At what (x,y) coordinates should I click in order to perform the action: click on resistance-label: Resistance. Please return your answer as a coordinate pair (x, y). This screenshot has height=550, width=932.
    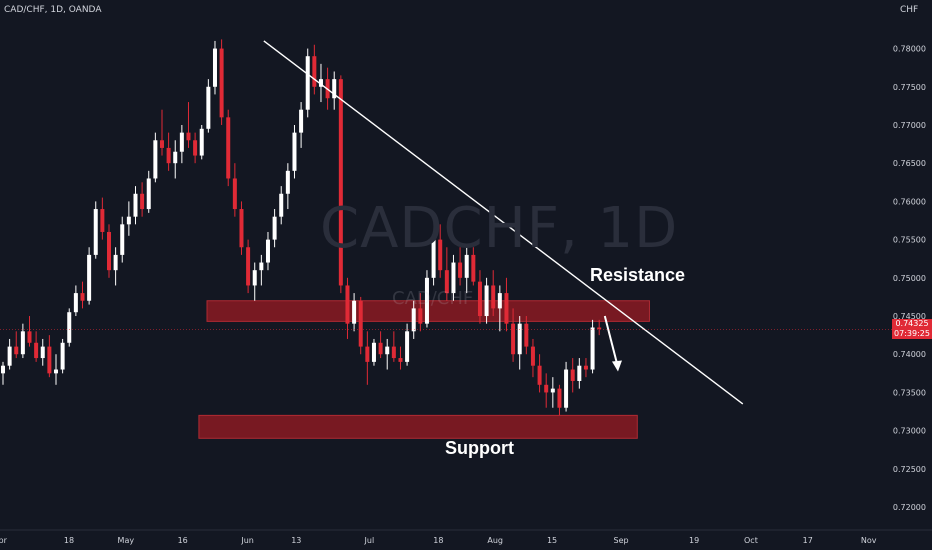
    Looking at the image, I should click on (638, 275).